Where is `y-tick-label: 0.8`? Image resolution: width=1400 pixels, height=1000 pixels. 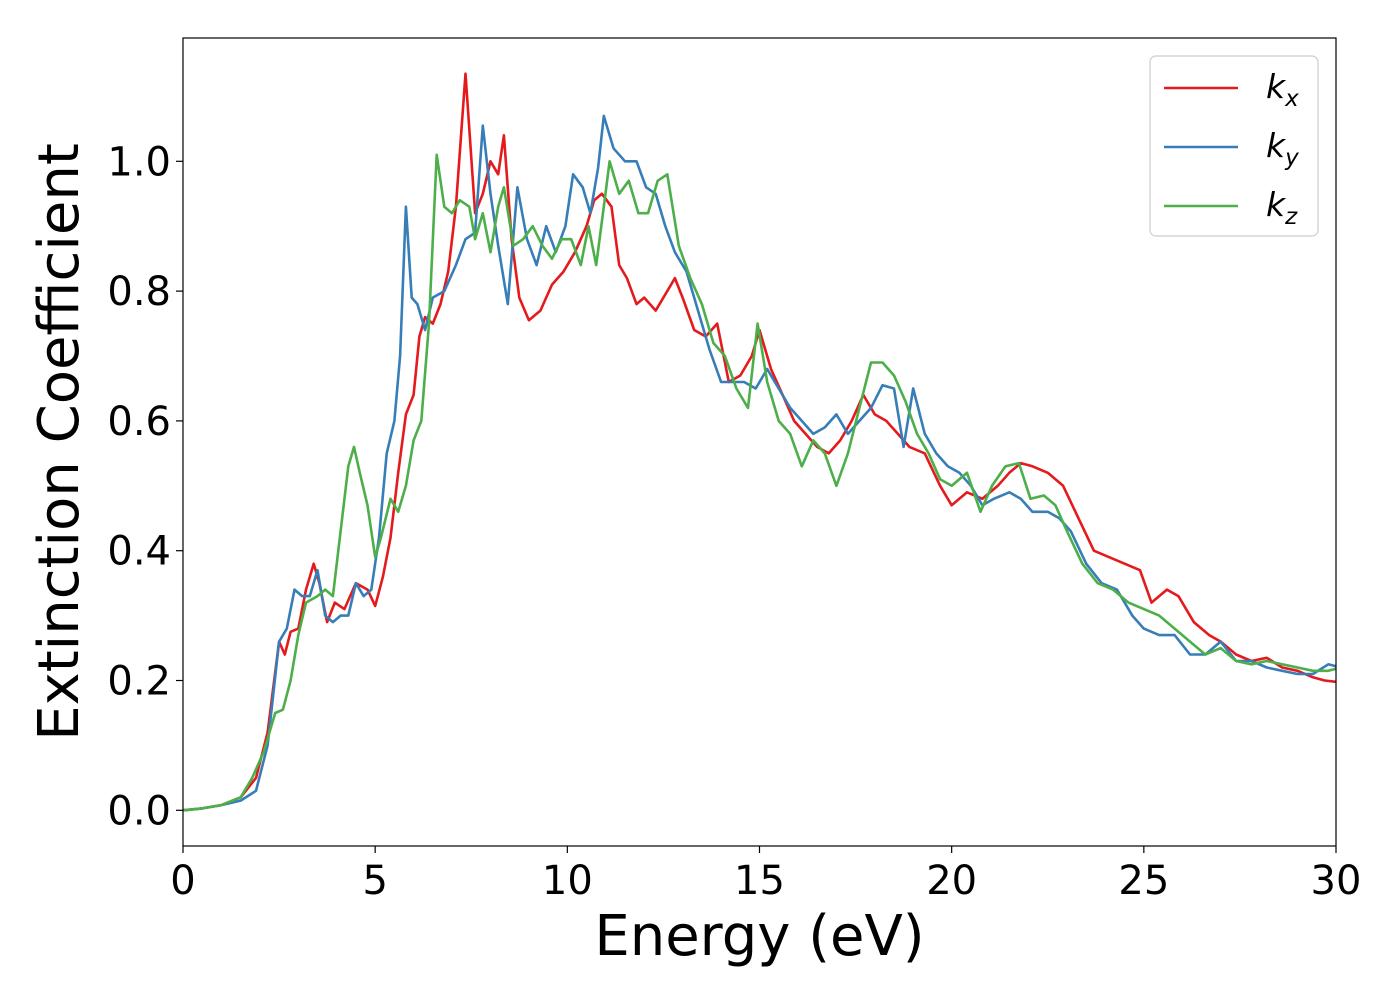 y-tick-label: 0.8 is located at coordinates (139, 292).